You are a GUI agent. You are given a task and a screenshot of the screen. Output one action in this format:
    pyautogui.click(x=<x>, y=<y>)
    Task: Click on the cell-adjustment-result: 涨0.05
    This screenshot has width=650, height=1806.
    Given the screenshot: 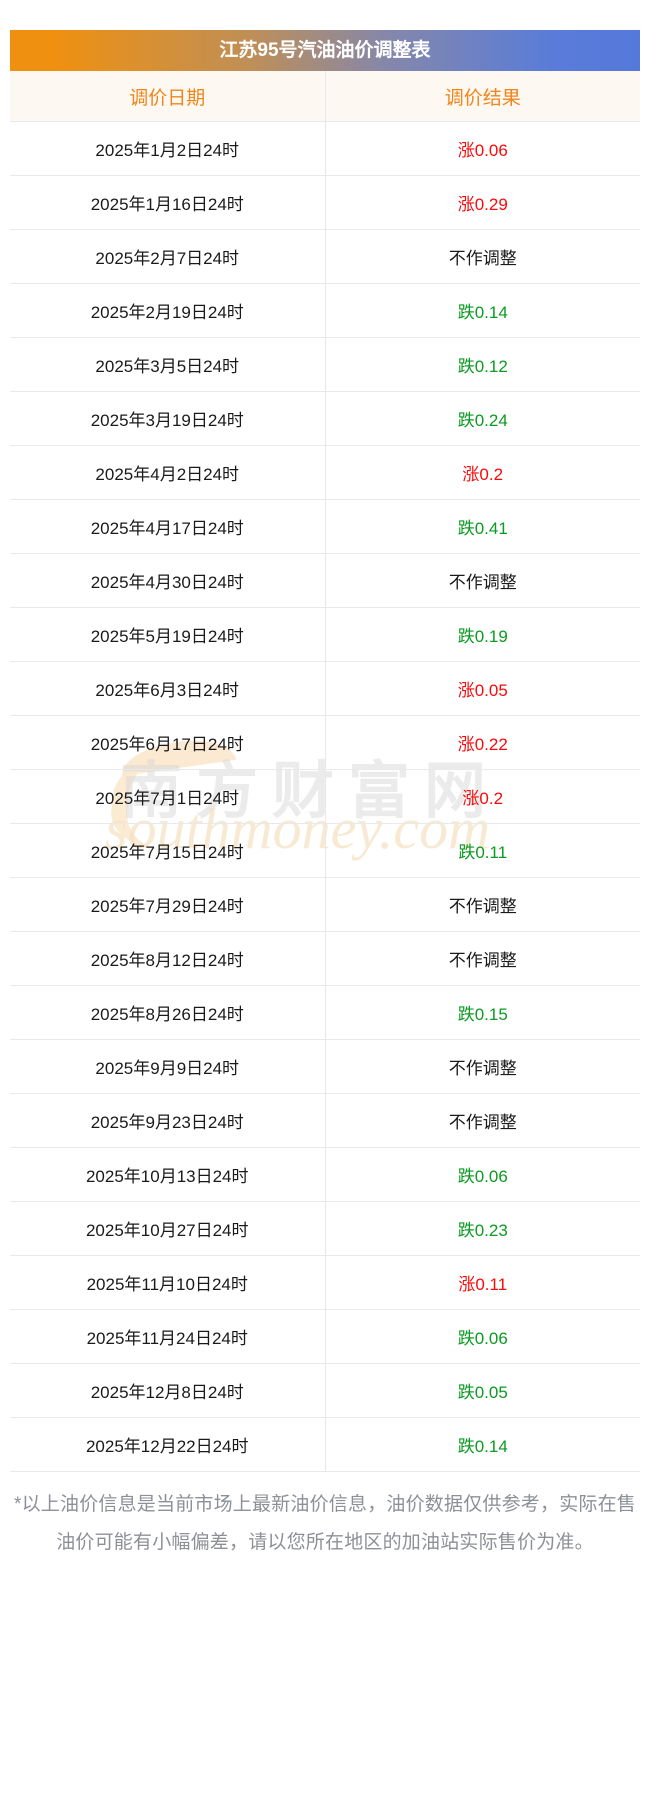 What is the action you would take?
    pyautogui.click(x=482, y=688)
    